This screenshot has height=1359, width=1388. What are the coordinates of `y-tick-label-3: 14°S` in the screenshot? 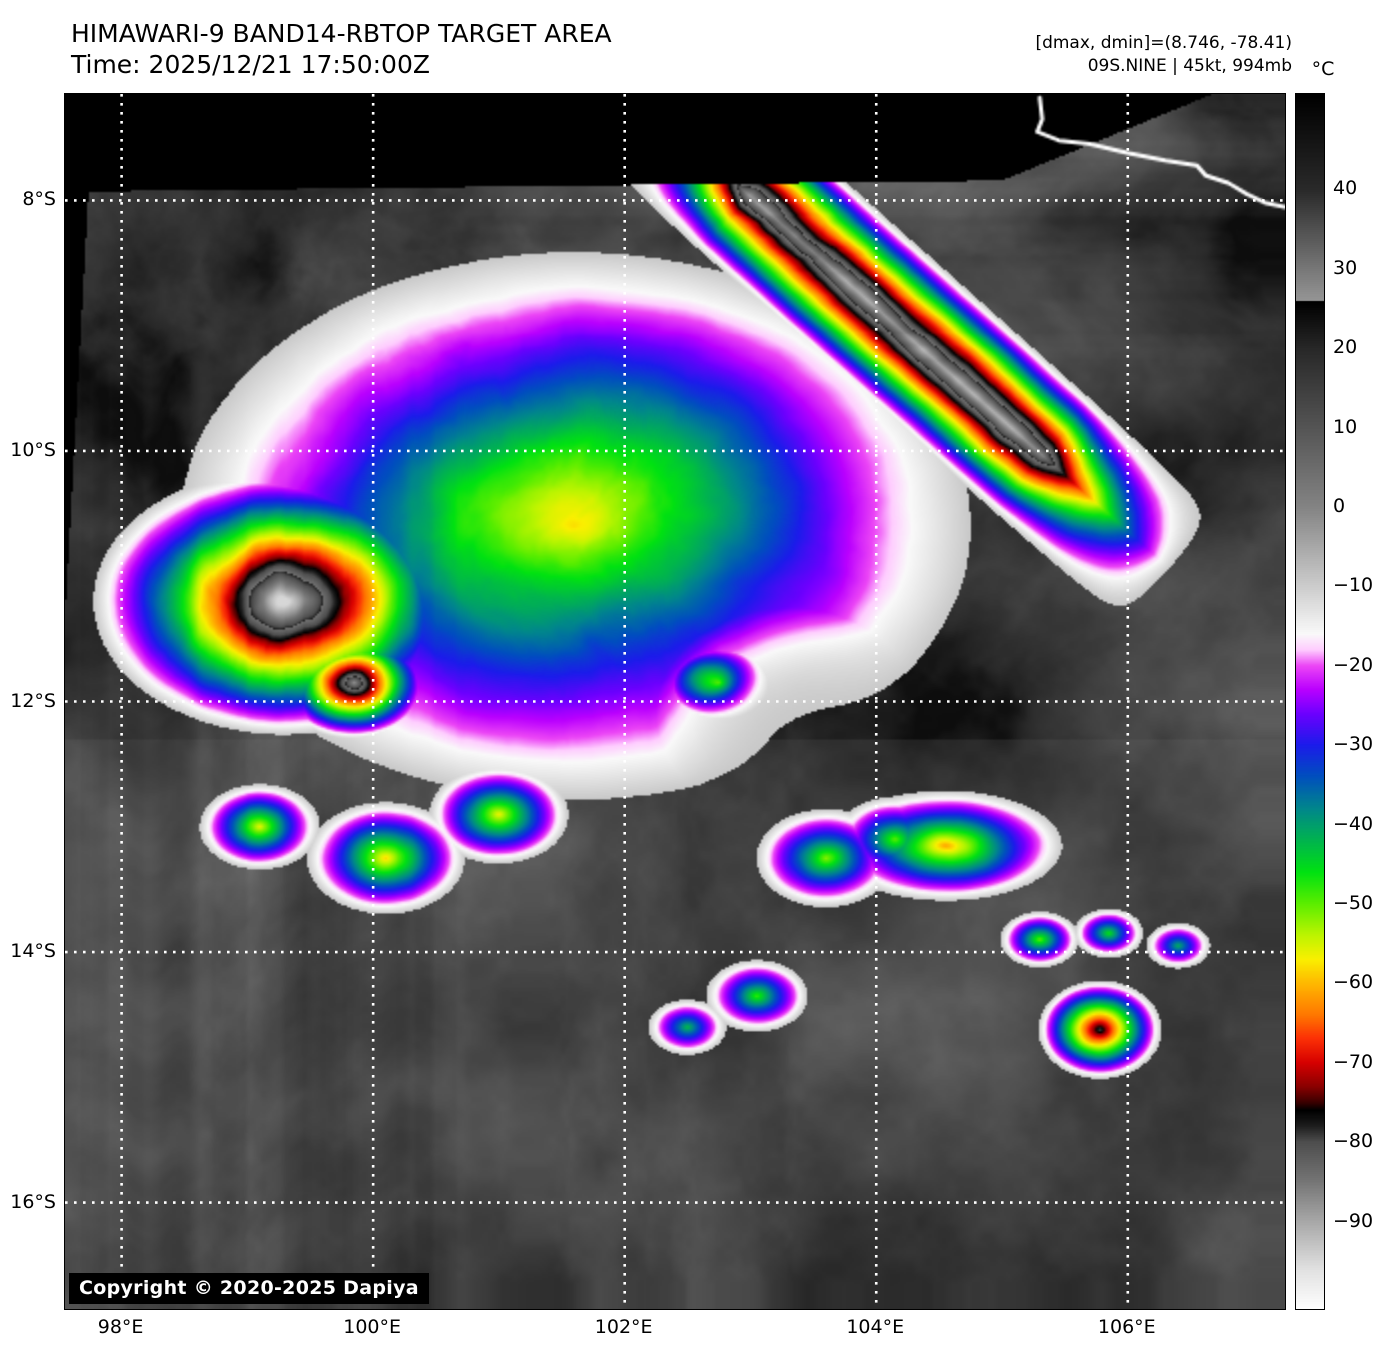 It's located at (33, 951).